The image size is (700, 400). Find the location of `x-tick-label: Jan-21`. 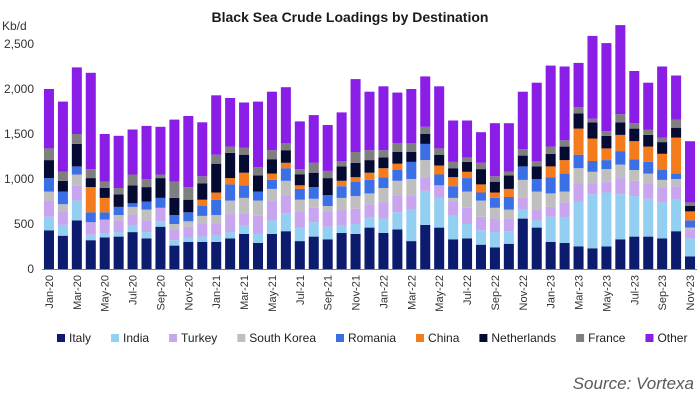

x-tick-label: Jan-21 is located at coordinates (217, 292).